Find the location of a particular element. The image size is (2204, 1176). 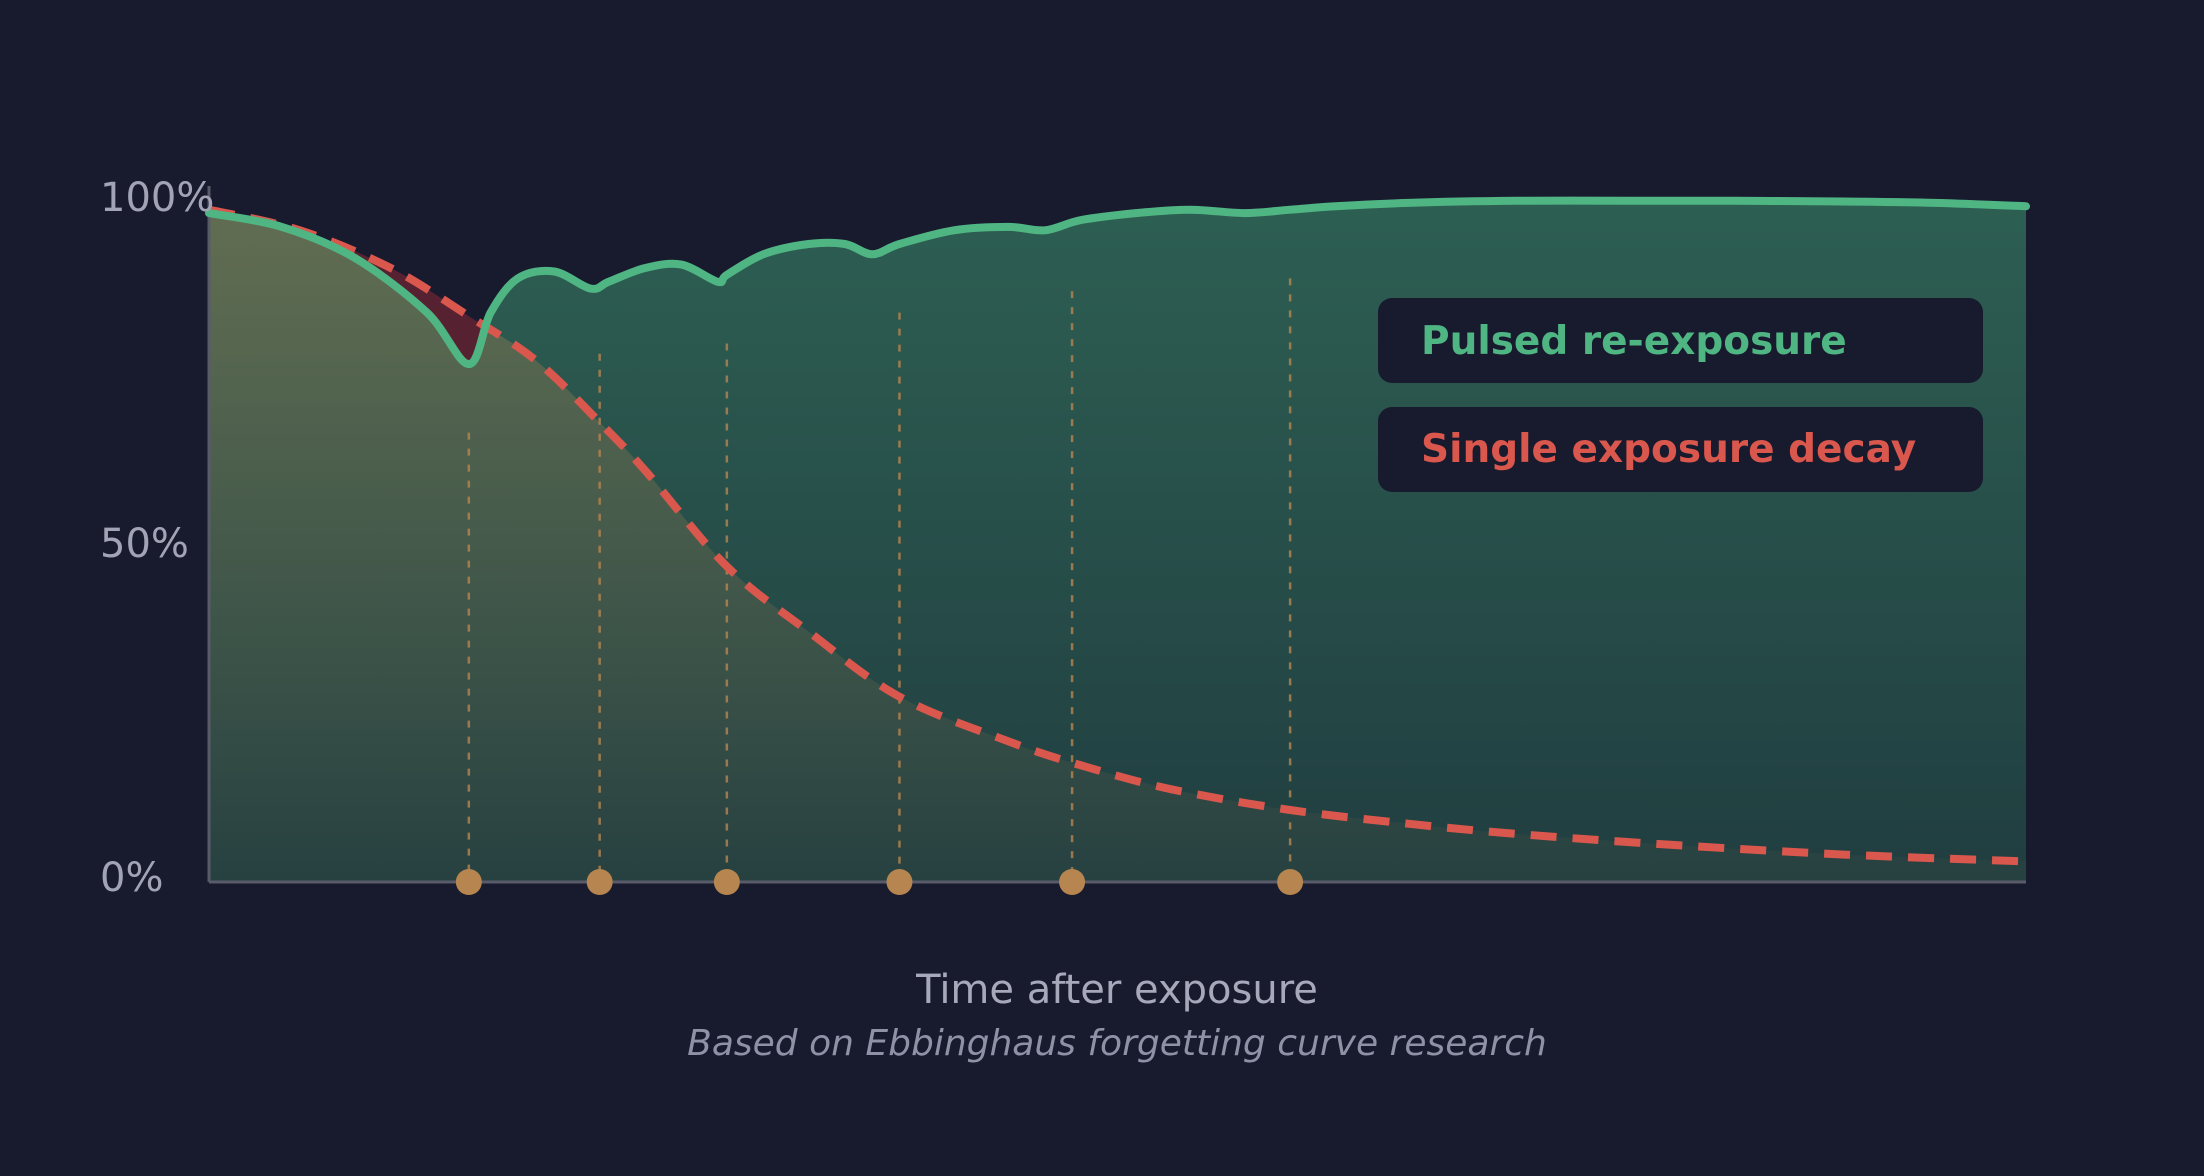

series-line-pulsed is located at coordinates (1117, 282).